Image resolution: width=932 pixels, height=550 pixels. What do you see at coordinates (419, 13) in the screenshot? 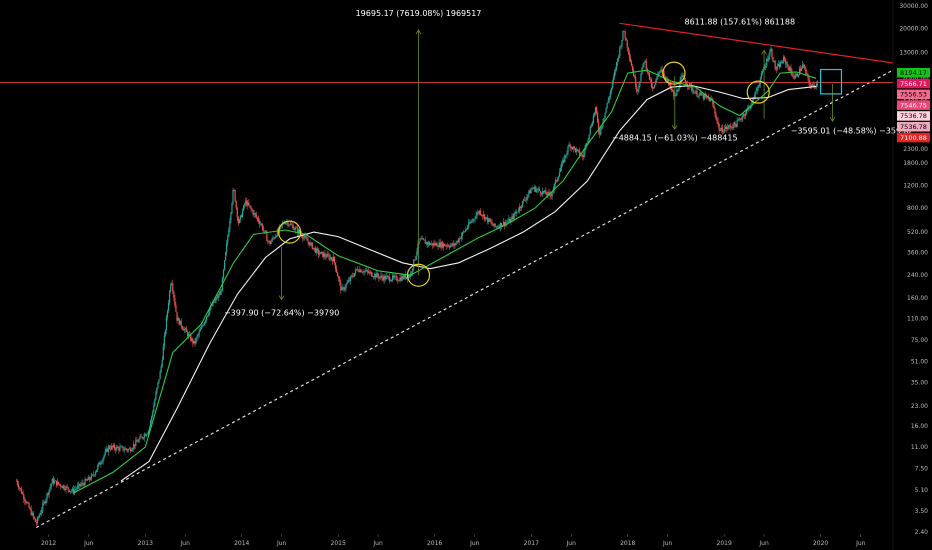
I see `measure-annotation: 19695.17 (7619.08%) 1969517` at bounding box center [419, 13].